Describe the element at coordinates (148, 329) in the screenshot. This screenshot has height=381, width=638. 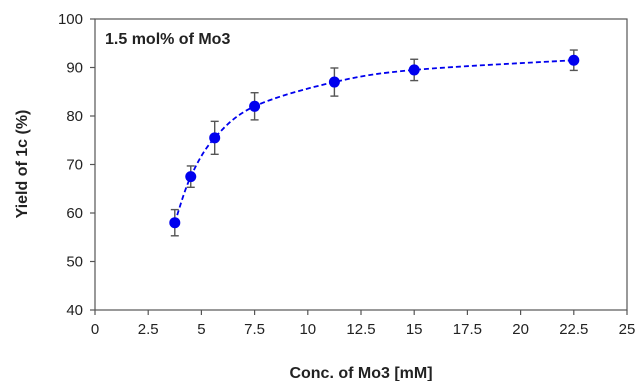
I see `x-tick-label: 2.5` at that location.